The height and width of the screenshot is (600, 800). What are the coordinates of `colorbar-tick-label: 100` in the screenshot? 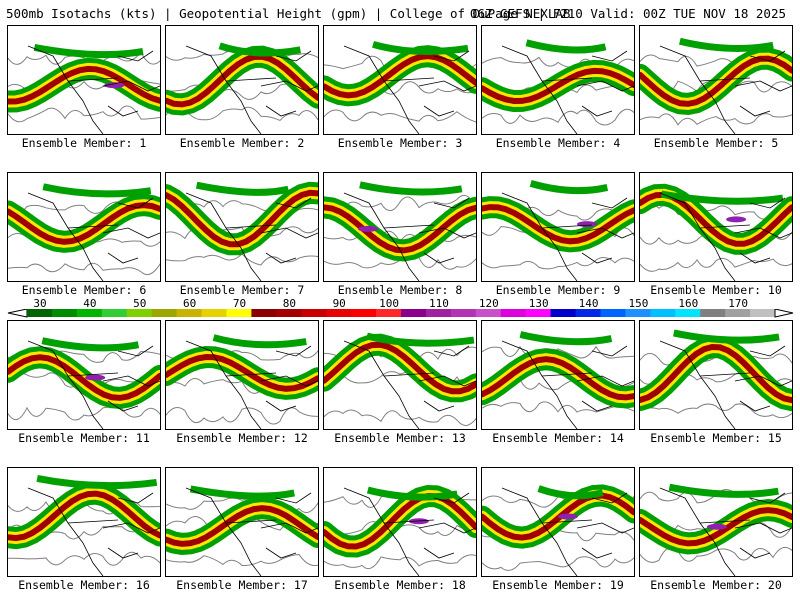 It's located at (389, 303).